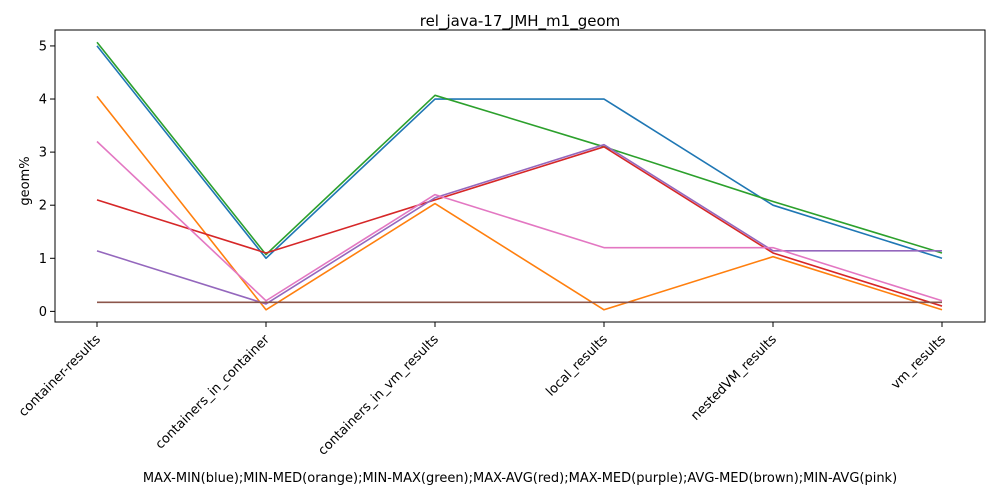 The width and height of the screenshot is (1000, 500). I want to click on x-tick-label-5: vm_results, so click(918, 362).